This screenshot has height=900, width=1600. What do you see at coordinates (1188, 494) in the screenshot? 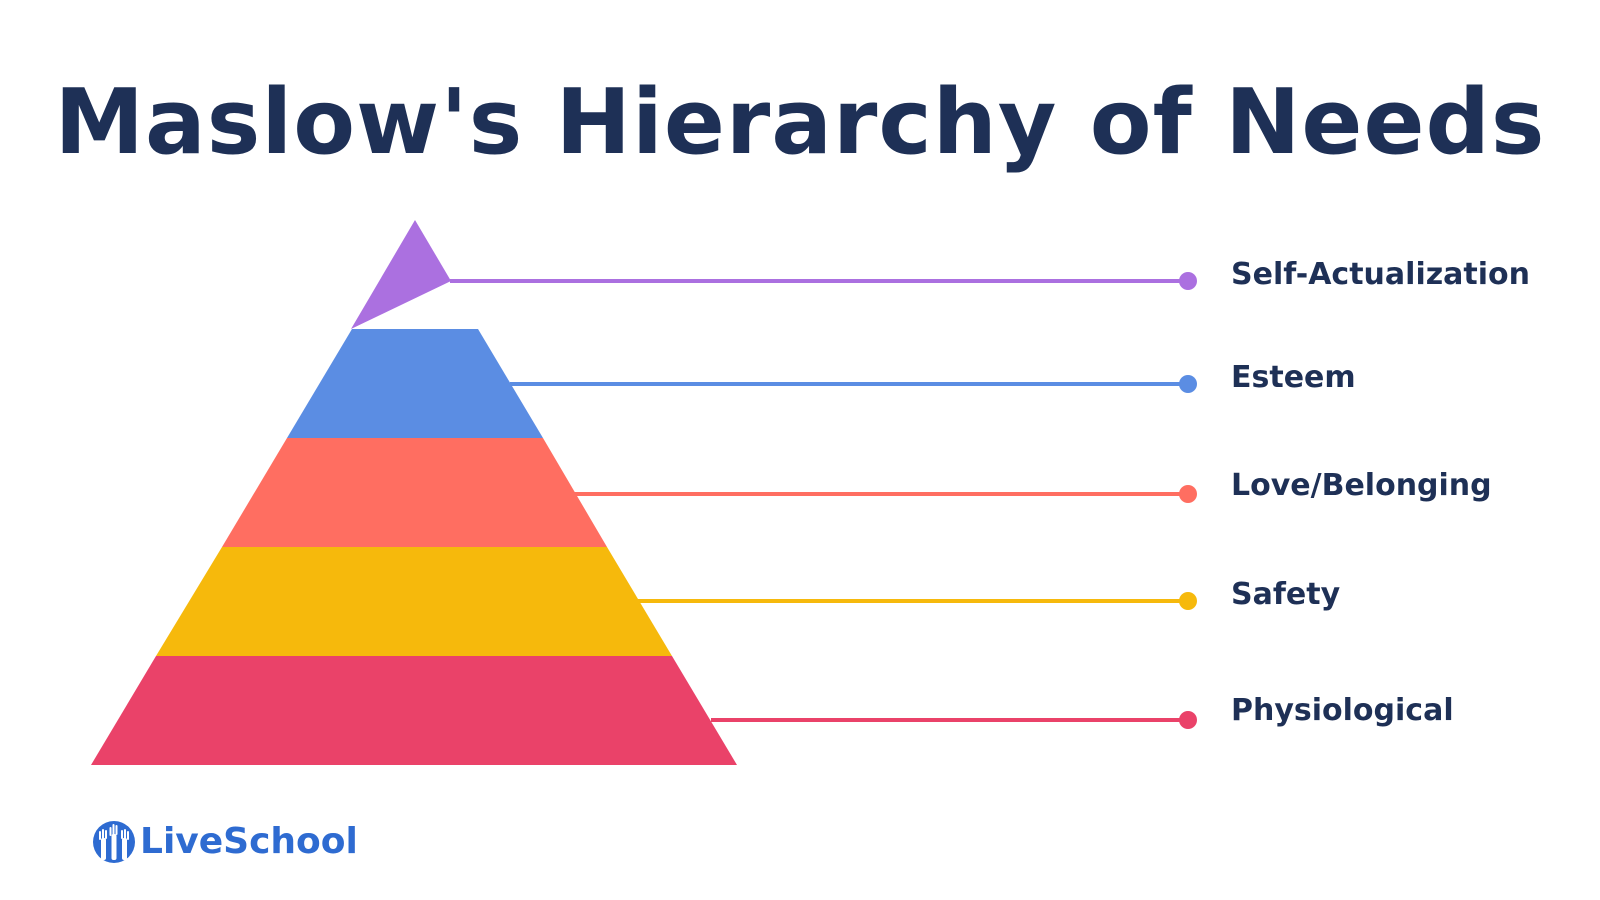
I see `connector-dot-love-belonging` at bounding box center [1188, 494].